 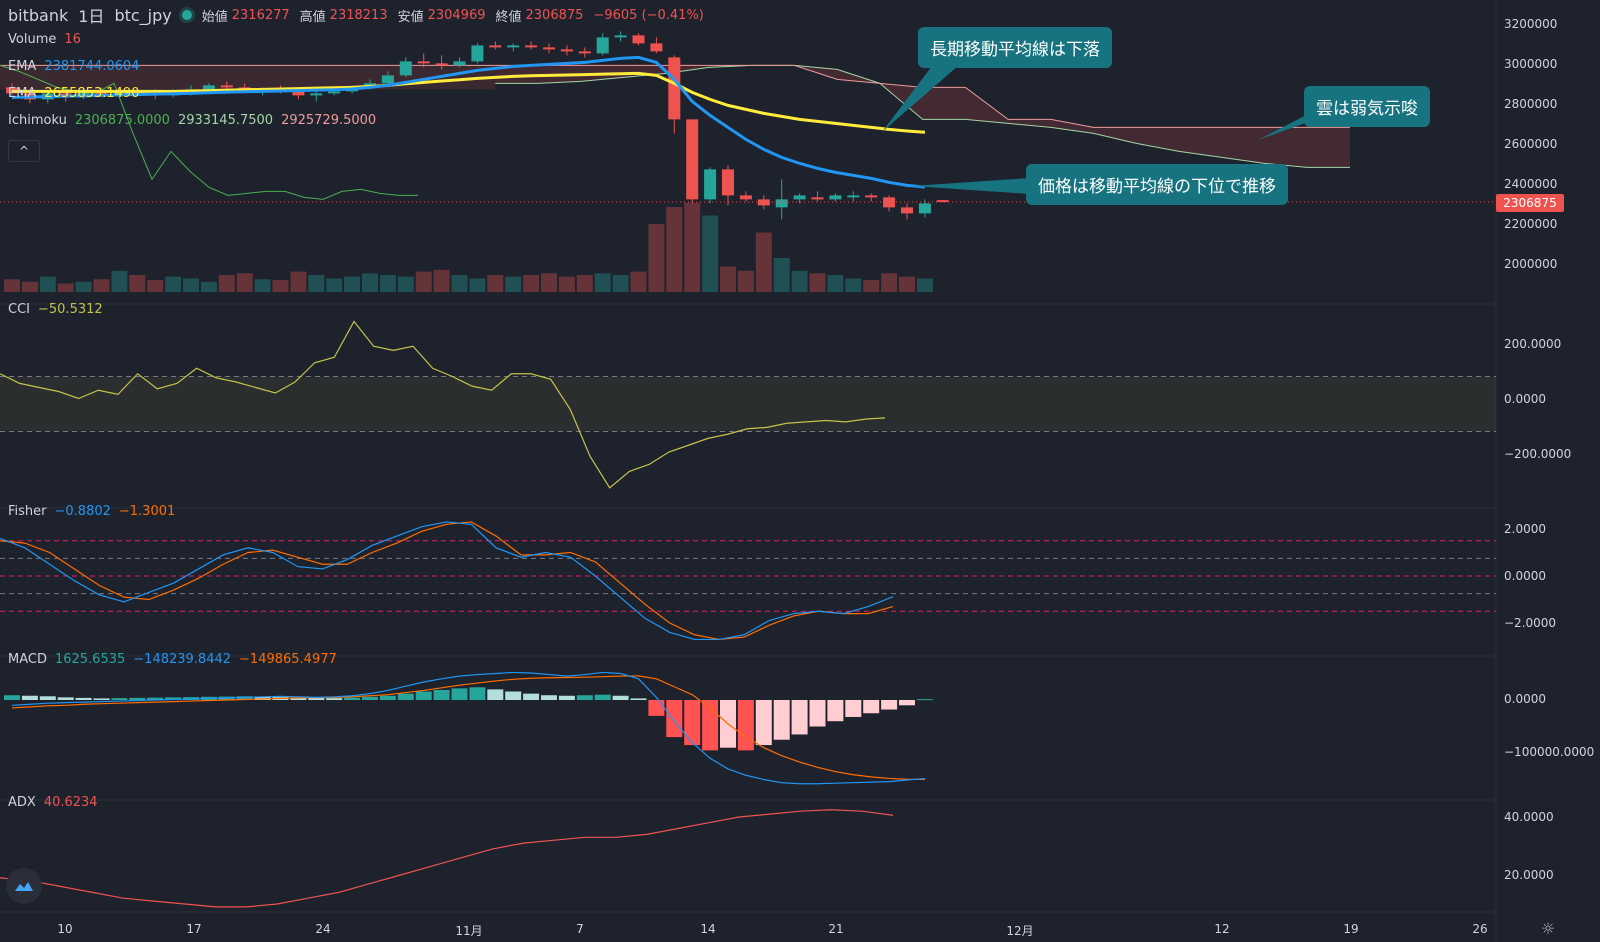 What do you see at coordinates (70, 802) in the screenshot?
I see `legend-adx-value: 40.6234` at bounding box center [70, 802].